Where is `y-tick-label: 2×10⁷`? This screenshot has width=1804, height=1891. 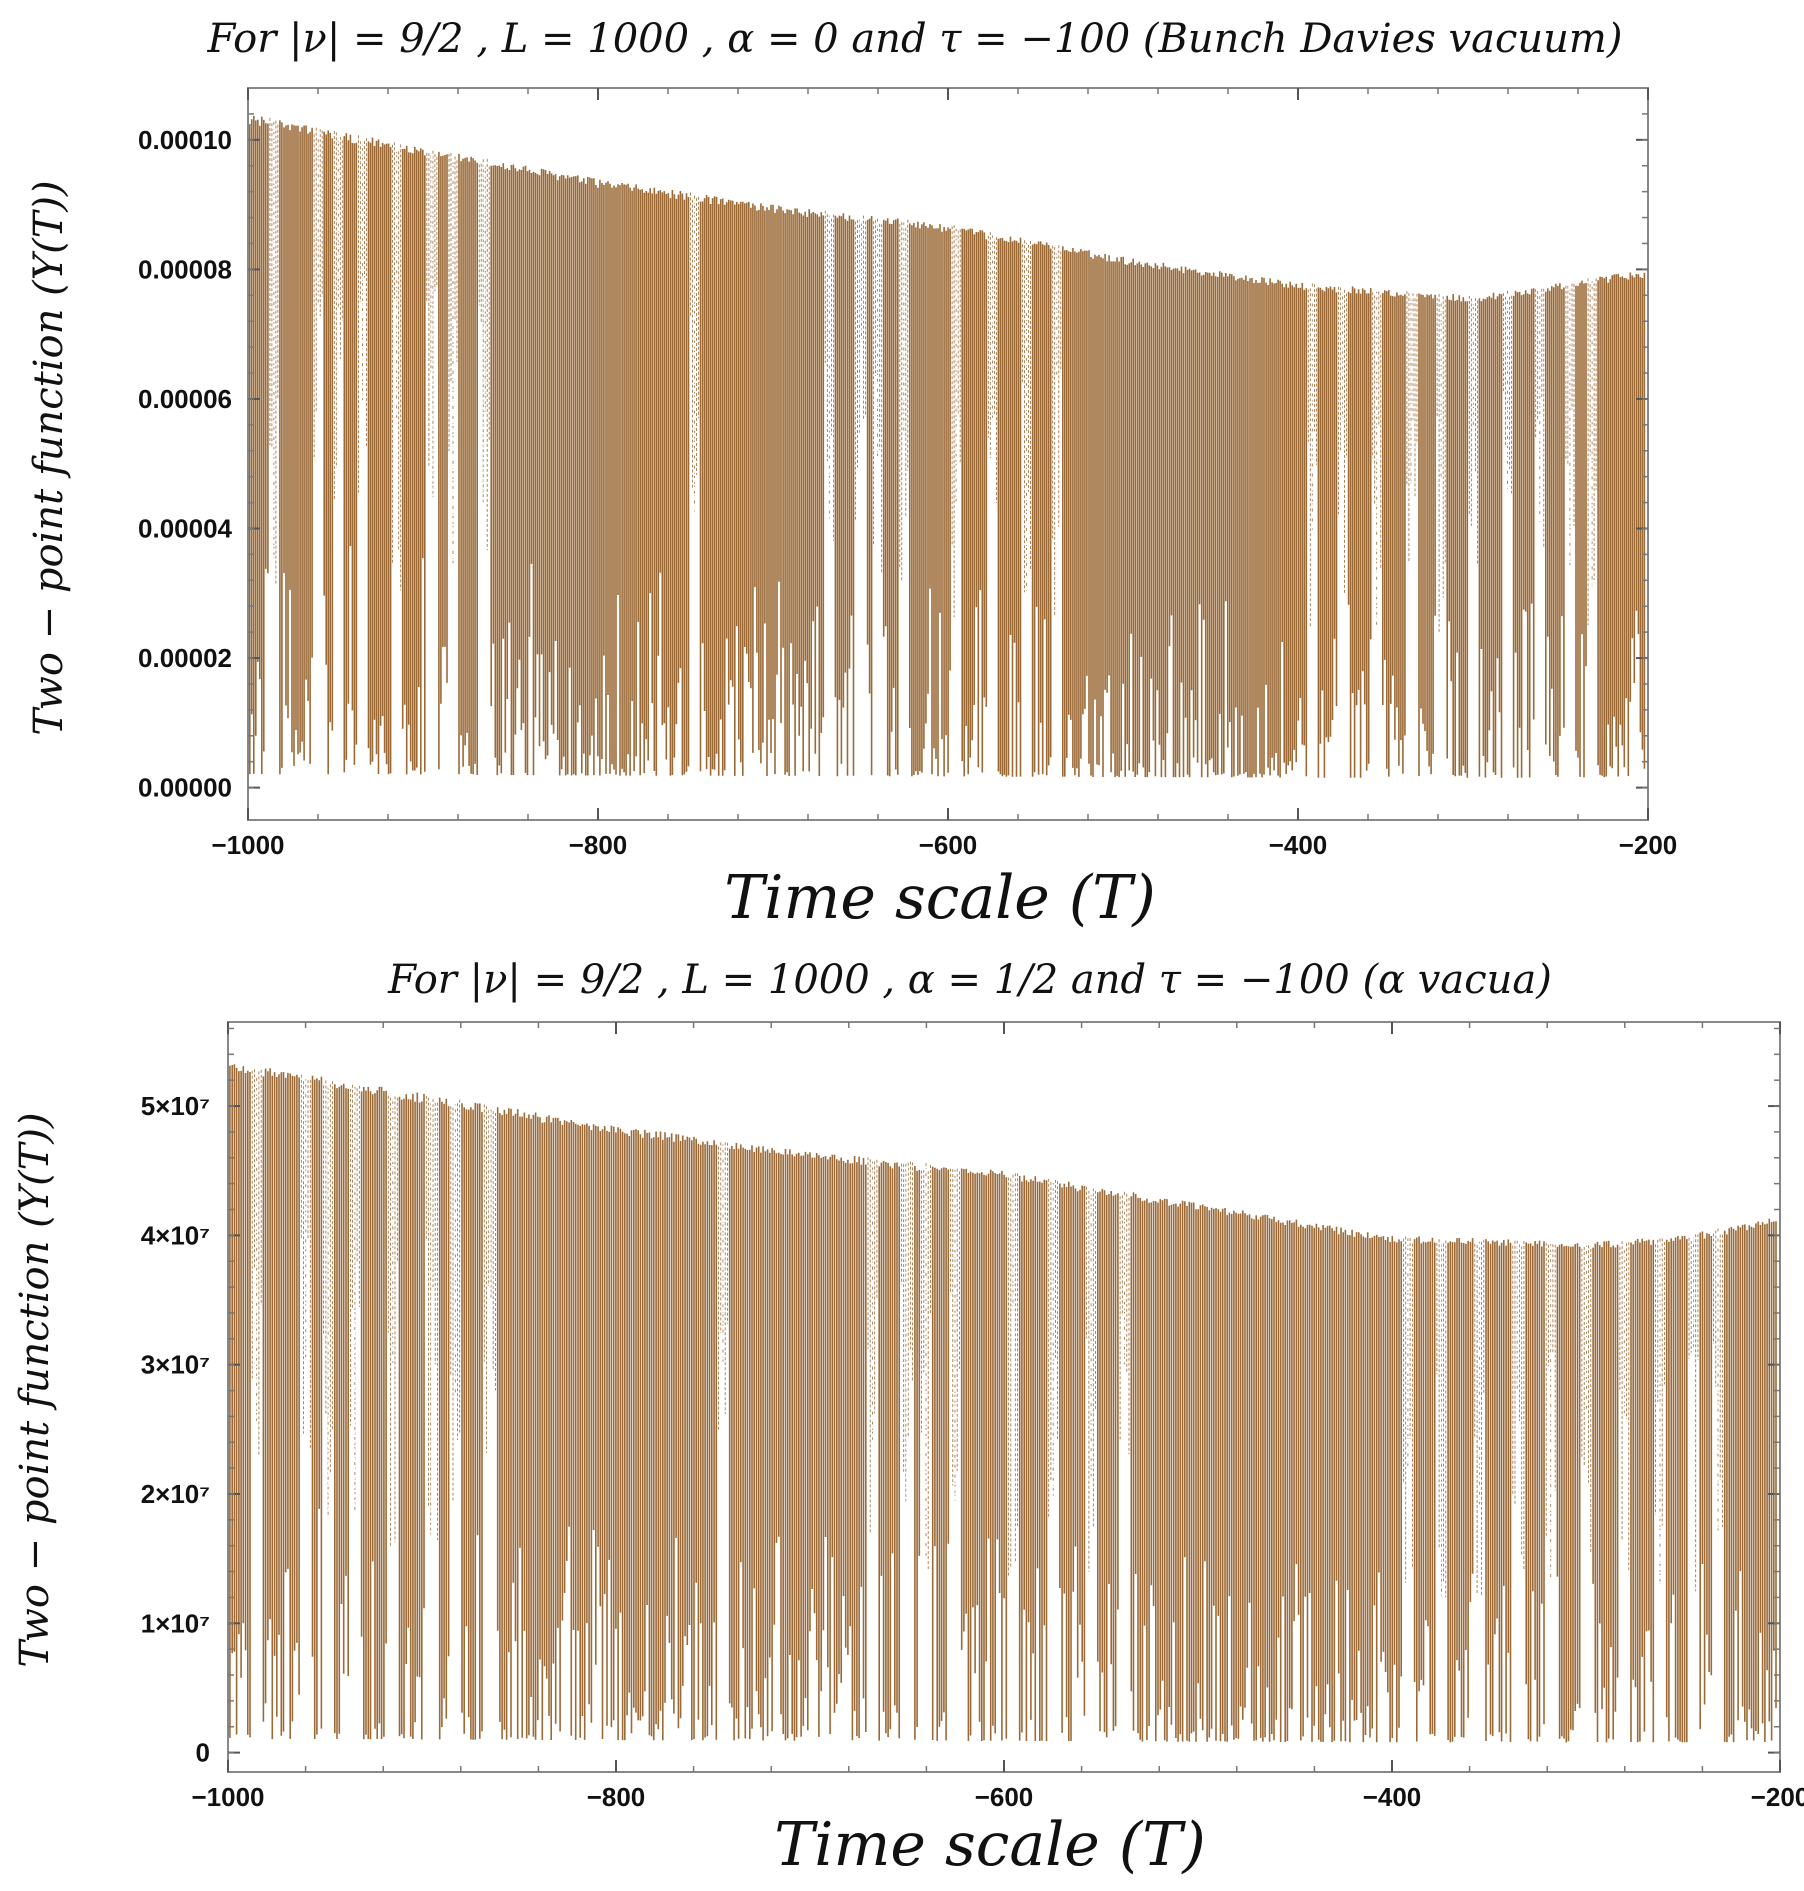
y-tick-label: 2×10⁷ is located at coordinates (175, 1494).